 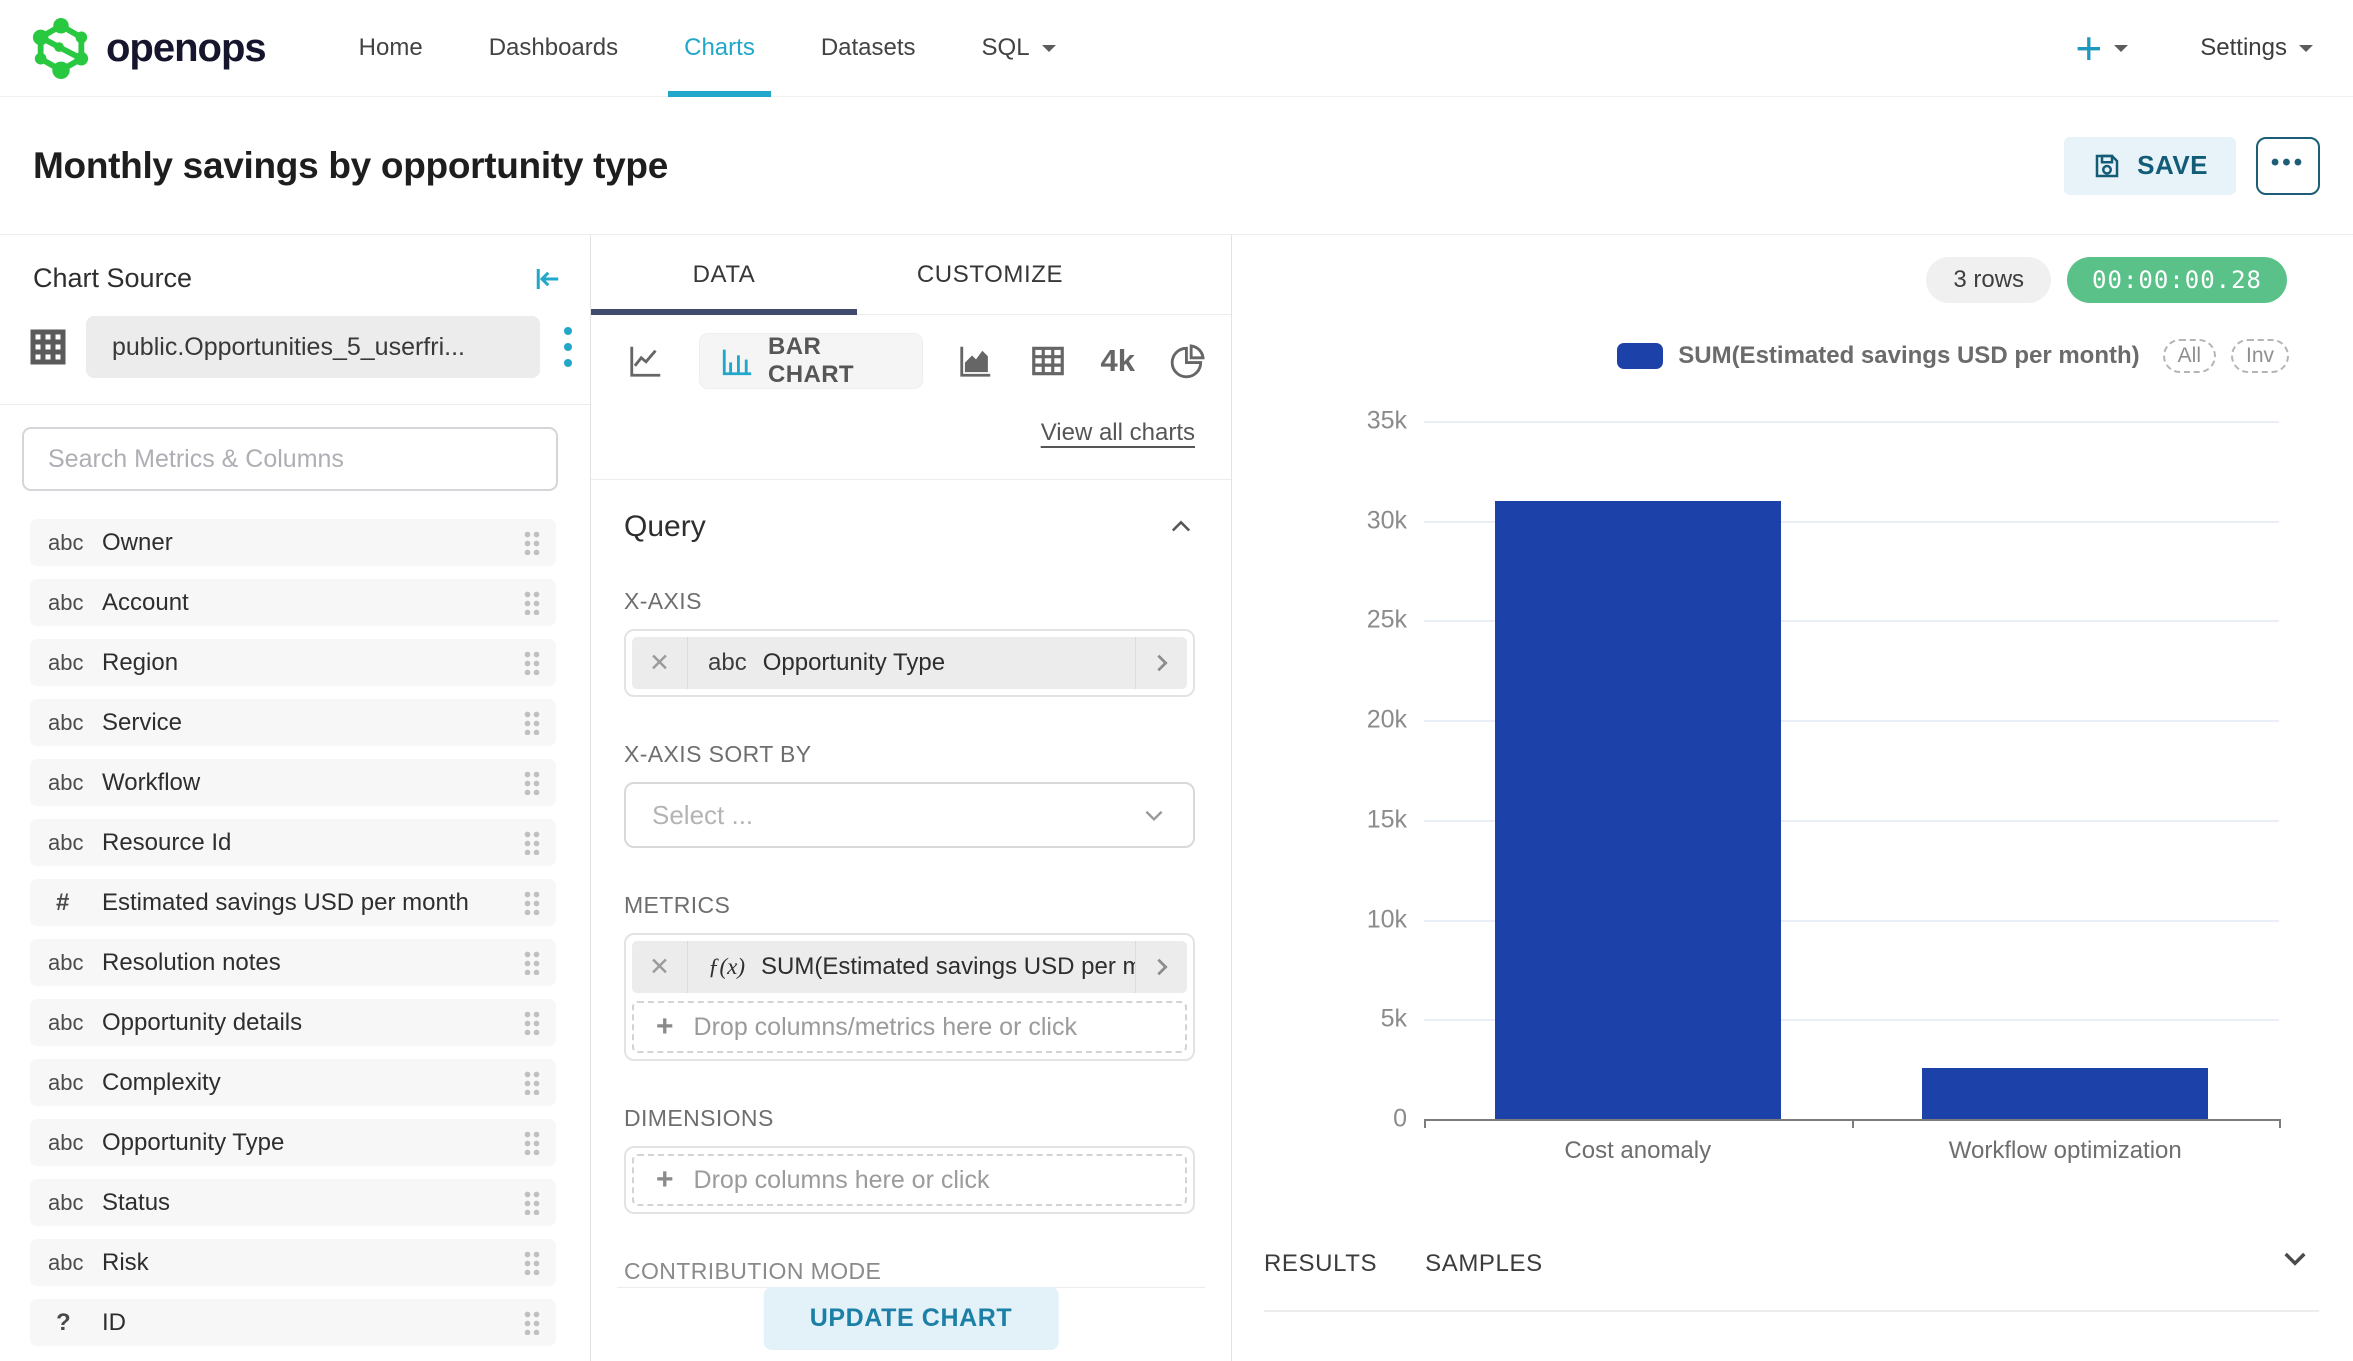 What do you see at coordinates (909, 663) in the screenshot?
I see `x-axis-pill: ✕ abc Opportunity Type` at bounding box center [909, 663].